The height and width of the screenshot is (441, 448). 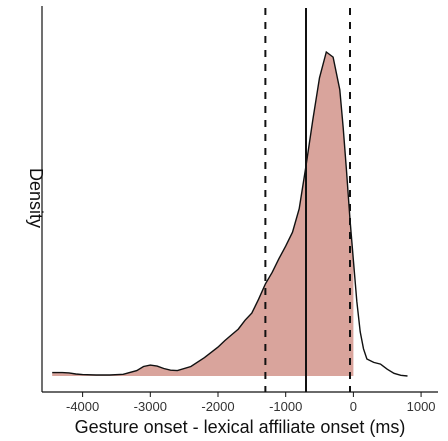 What do you see at coordinates (353, 406) in the screenshot?
I see `x-tick-label: 0` at bounding box center [353, 406].